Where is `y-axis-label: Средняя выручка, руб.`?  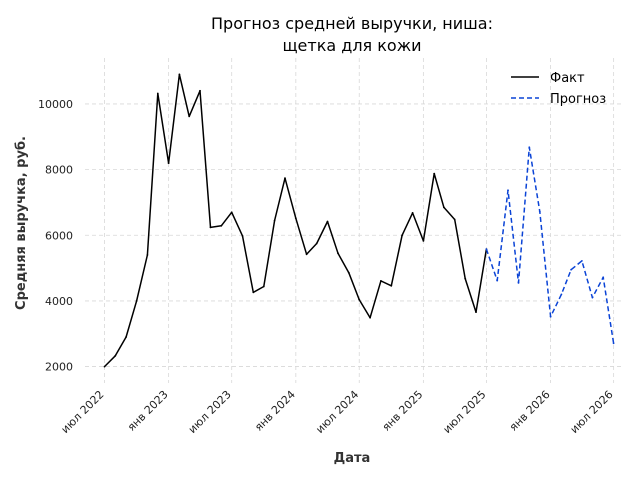
y-axis-label: Средняя выручка, руб. is located at coordinates (21, 223).